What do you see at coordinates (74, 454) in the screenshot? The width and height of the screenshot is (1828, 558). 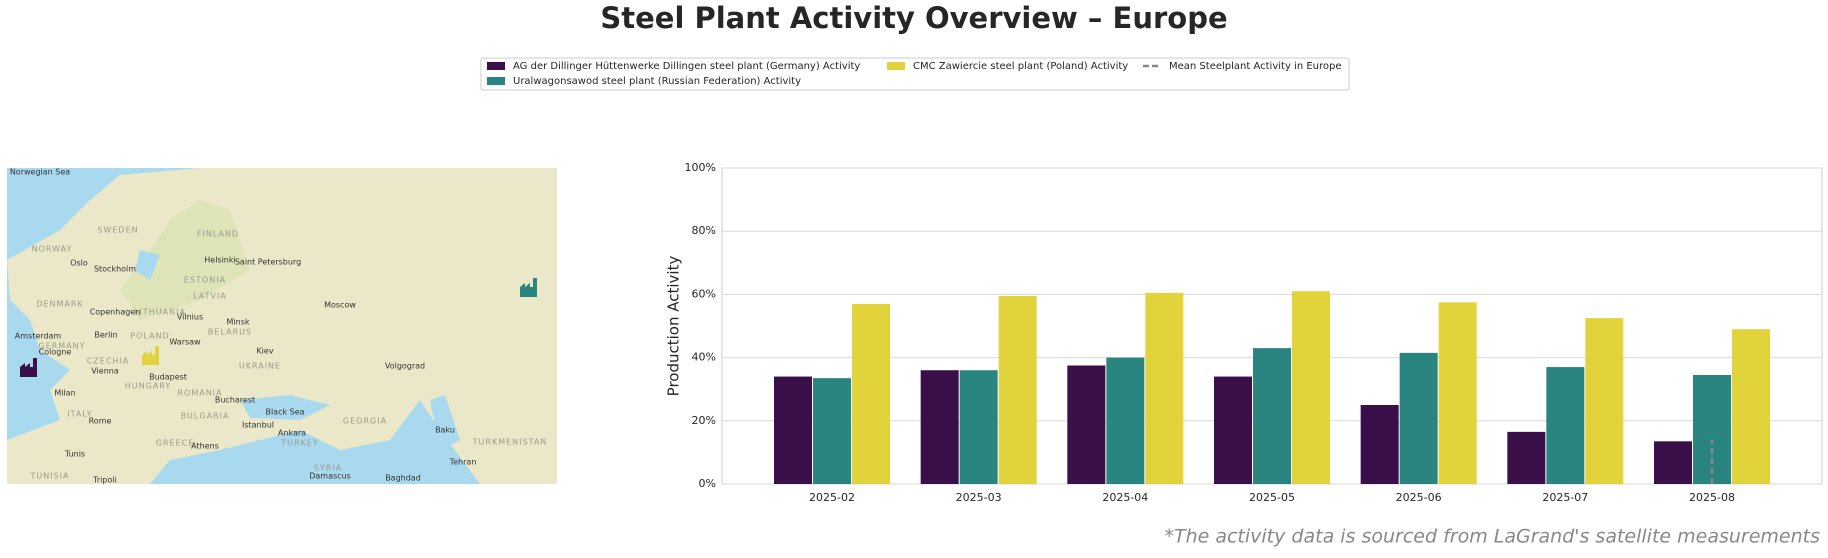 I see `map-label: Tunis` at bounding box center [74, 454].